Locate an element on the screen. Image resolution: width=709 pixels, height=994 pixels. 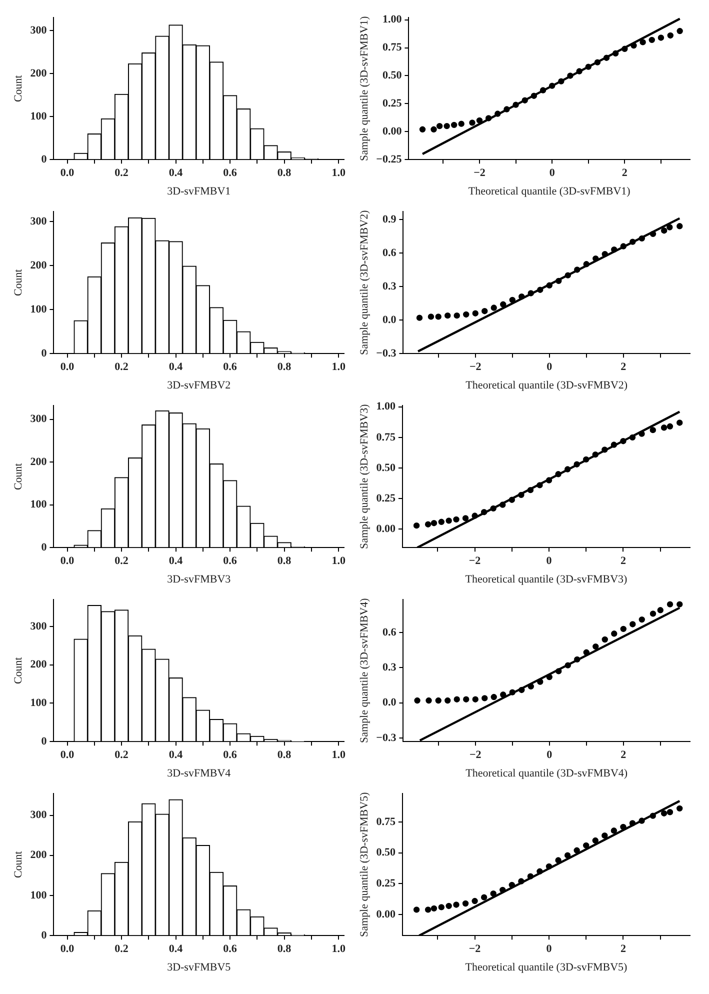
y-tick-label: −0.25 is located at coordinates (389, 159).